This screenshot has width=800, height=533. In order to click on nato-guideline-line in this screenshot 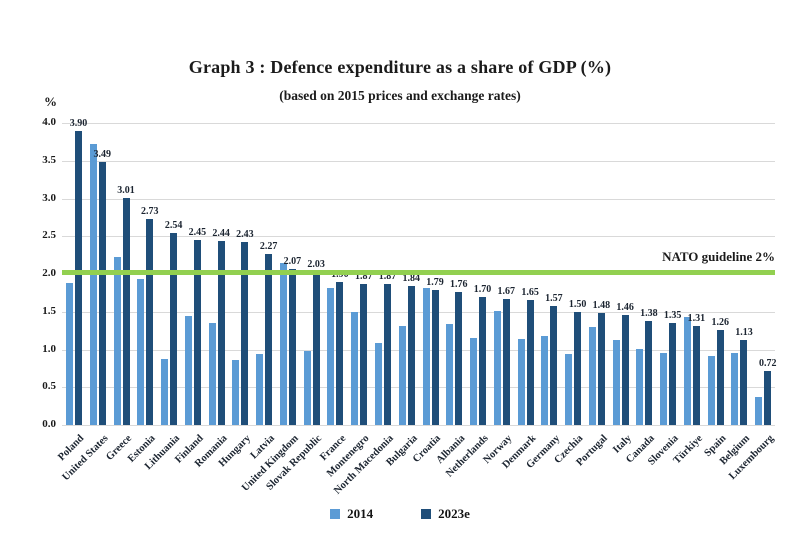, I will do `click(418, 272)`.